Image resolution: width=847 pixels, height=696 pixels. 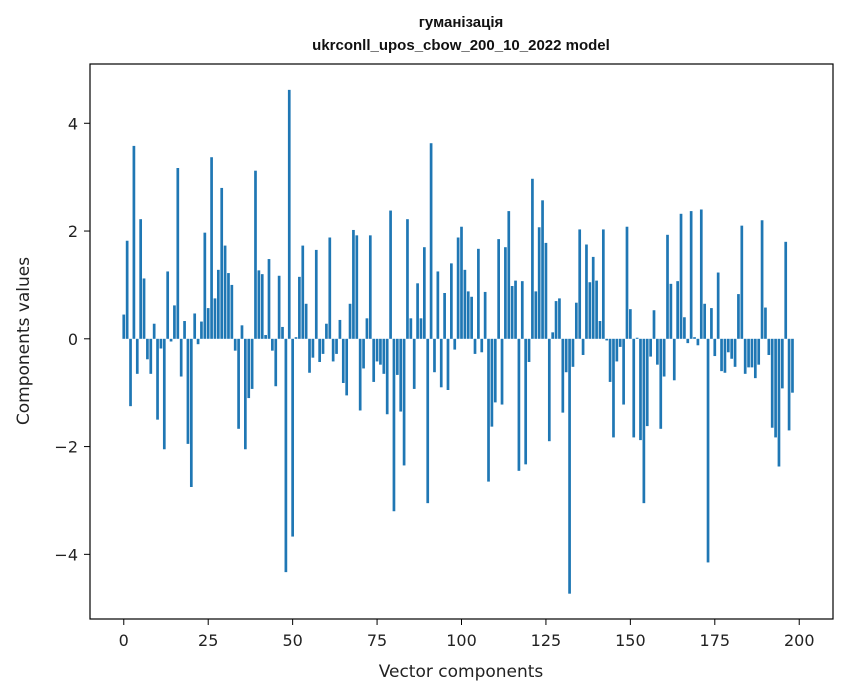 I want to click on x-tick-label: 0, so click(x=124, y=640).